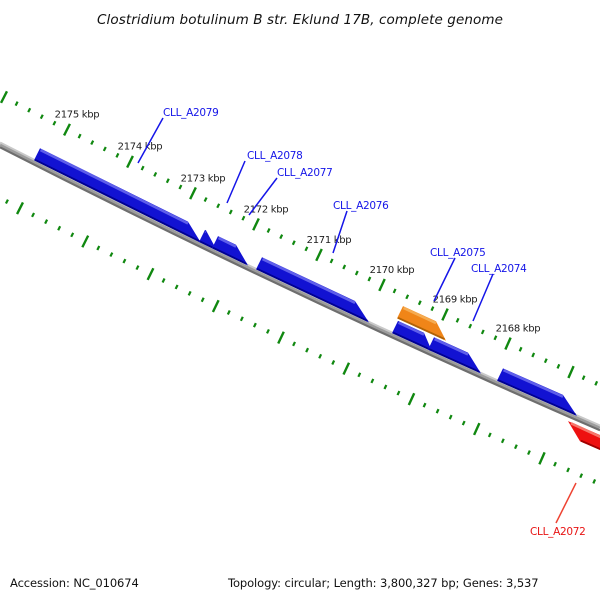 The image size is (600, 600). What do you see at coordinates (275, 156) in the screenshot?
I see `gene-label: CLL_A2078` at bounding box center [275, 156].